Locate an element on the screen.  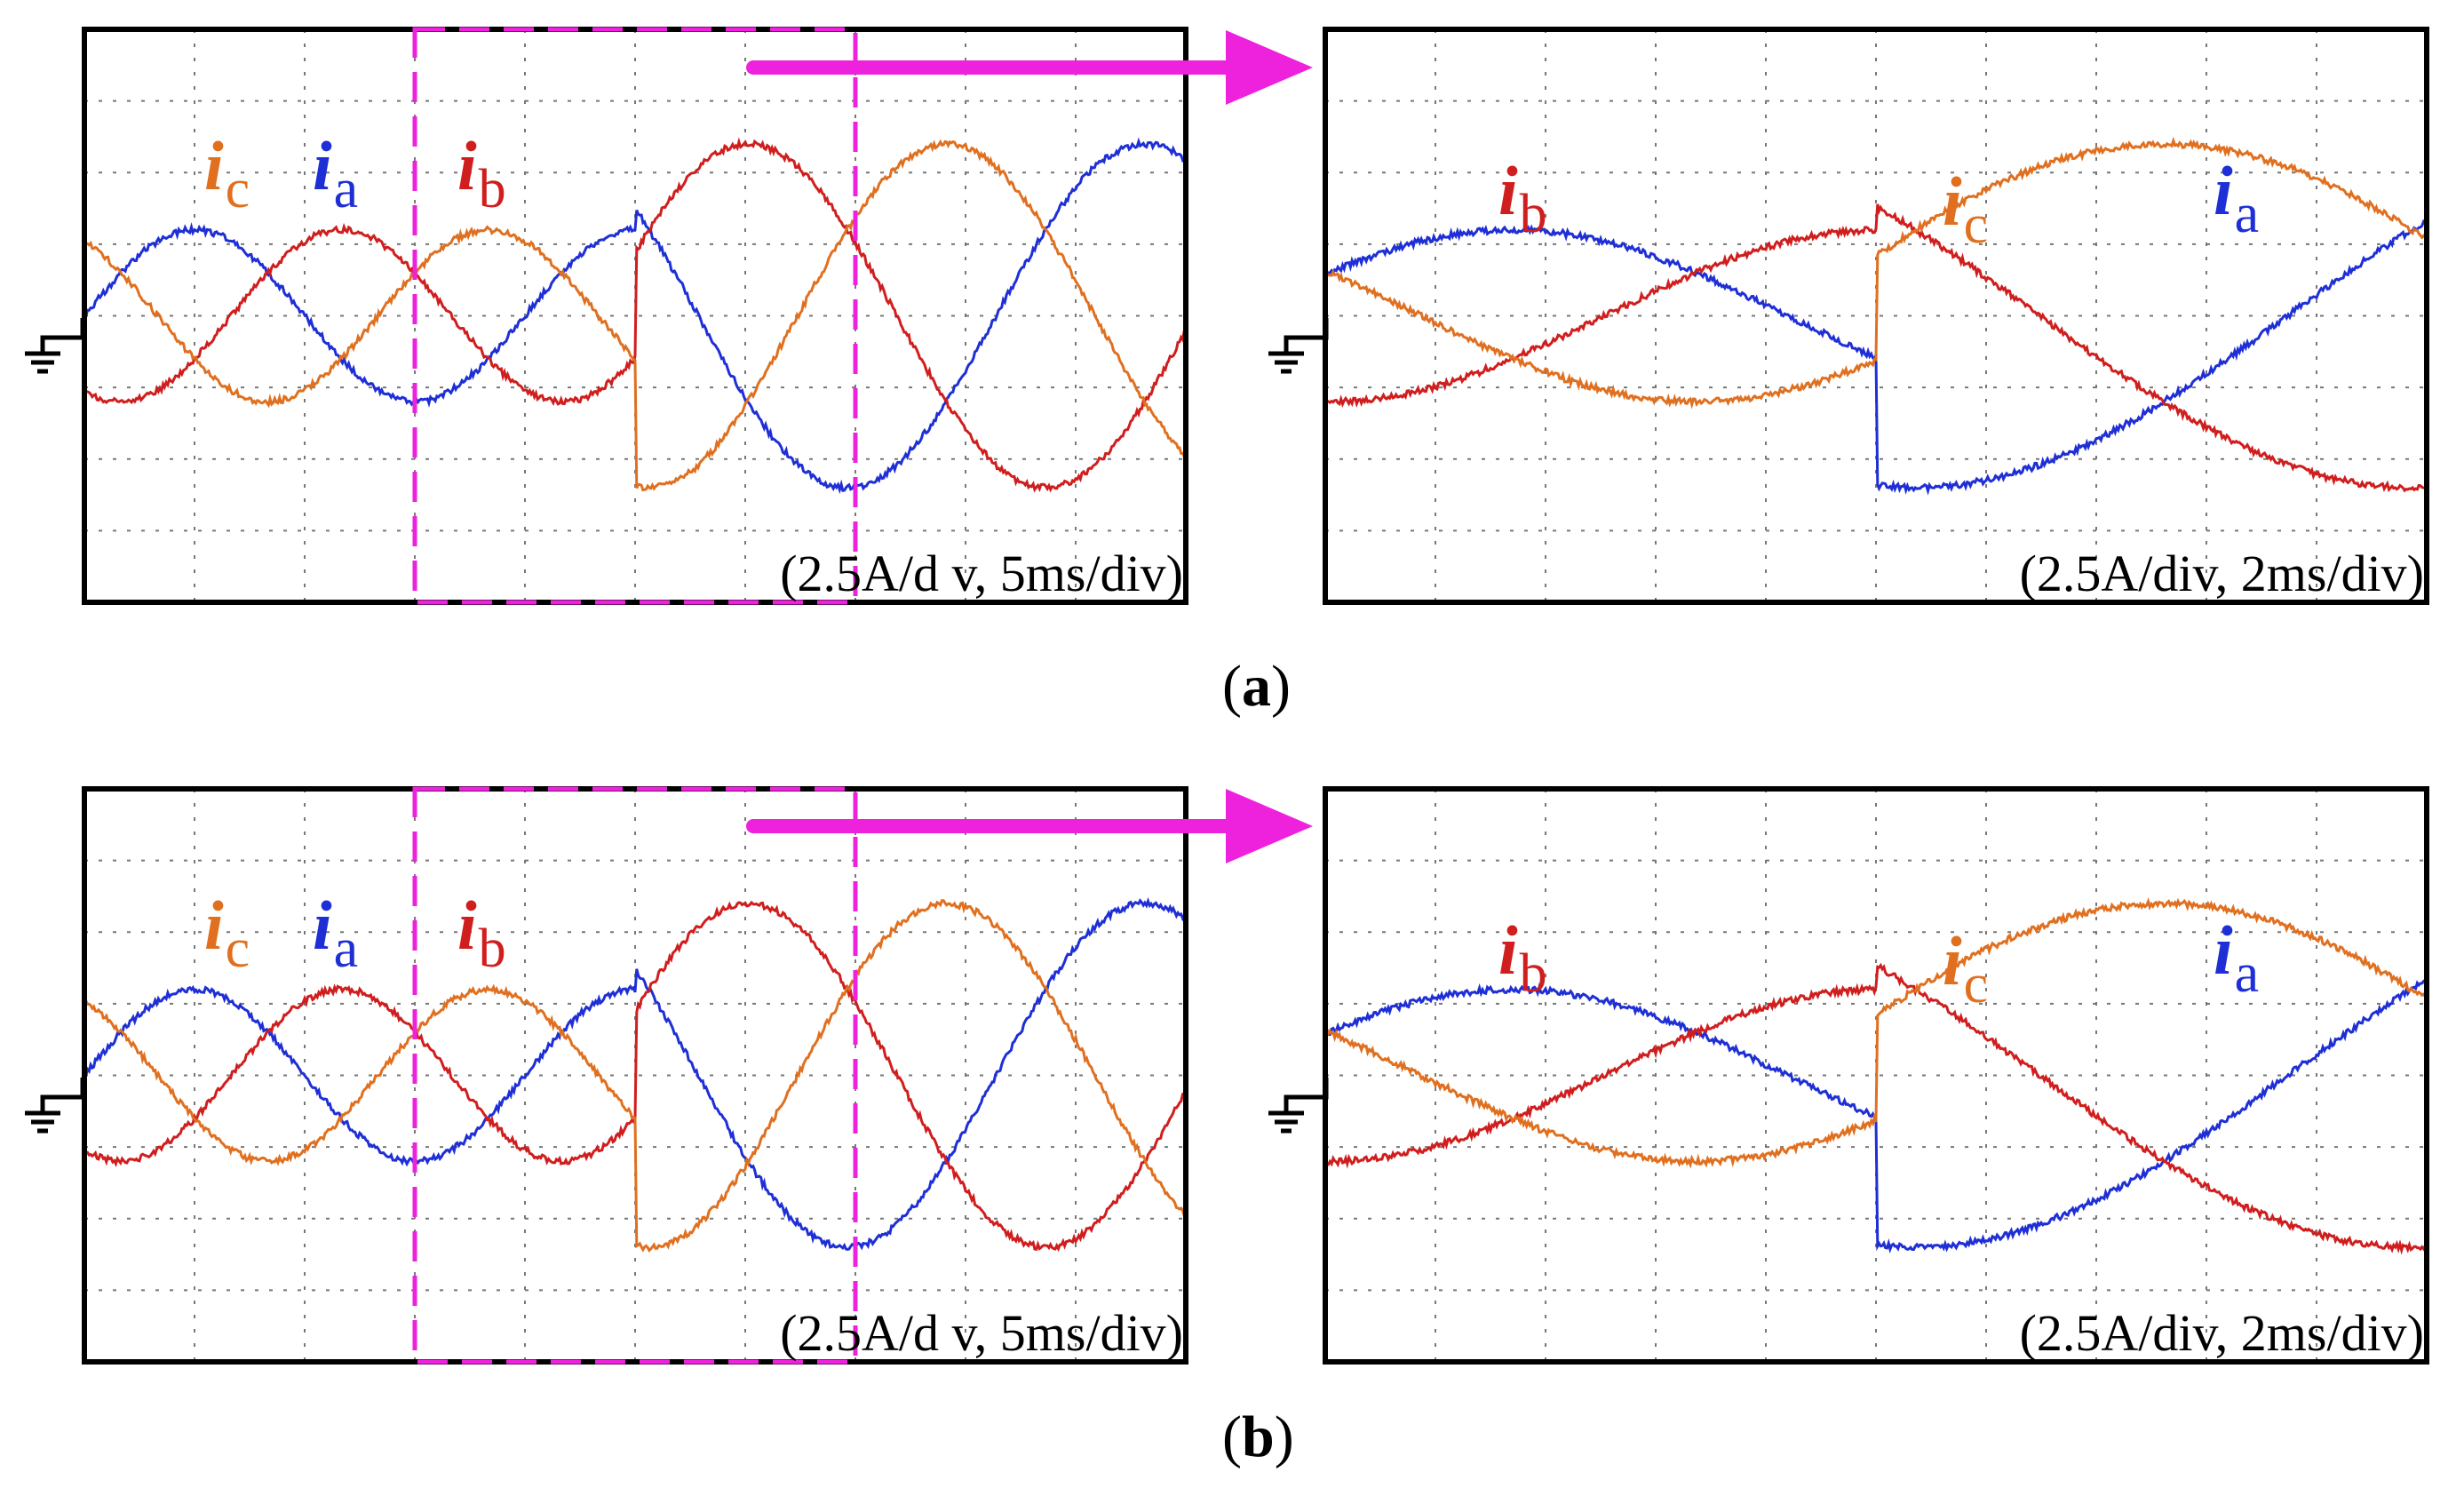
series-line-ia is located at coordinates (635, 316).